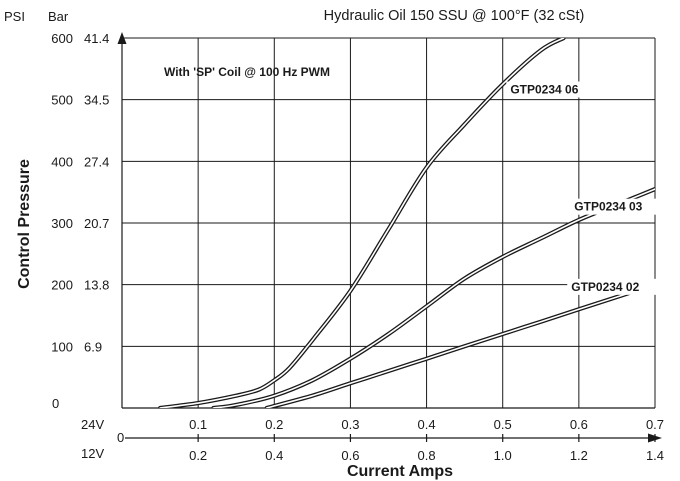 The image size is (680, 481). I want to click on x-tick-label-12v: 1.2, so click(579, 455).